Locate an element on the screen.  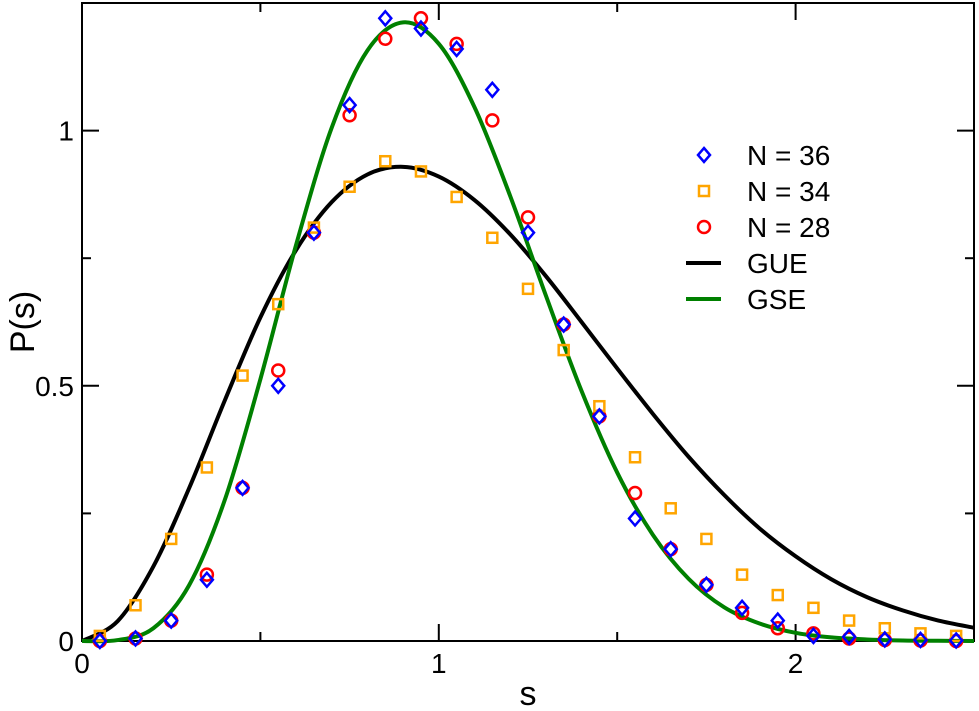
y-tick-label: 0.5 is located at coordinates (54, 386).